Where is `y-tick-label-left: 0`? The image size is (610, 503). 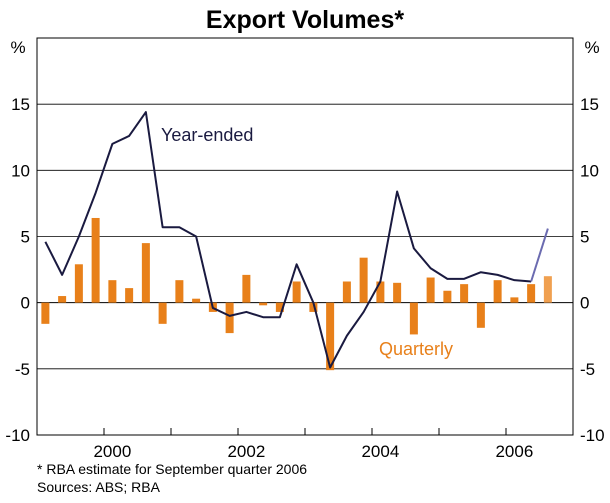 y-tick-label-left: 0 is located at coordinates (25, 303).